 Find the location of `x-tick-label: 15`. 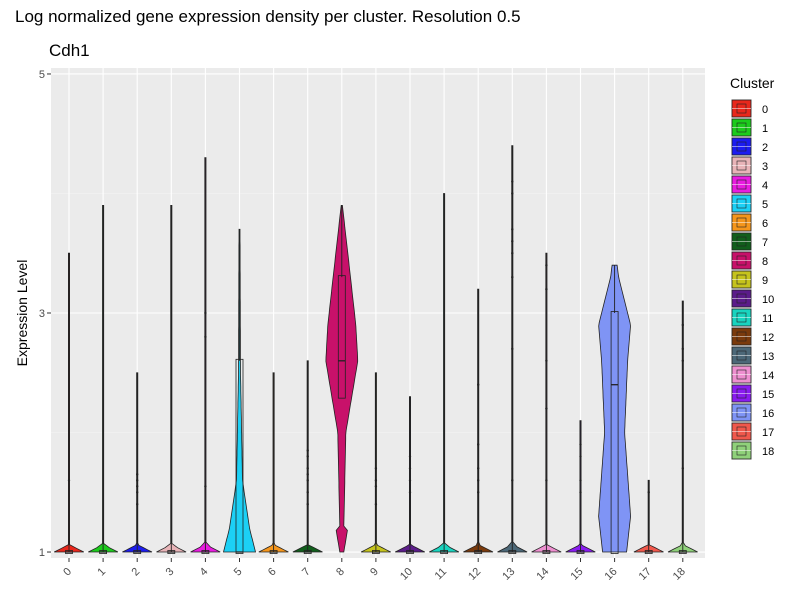

x-tick-label: 15 is located at coordinates (576, 574).